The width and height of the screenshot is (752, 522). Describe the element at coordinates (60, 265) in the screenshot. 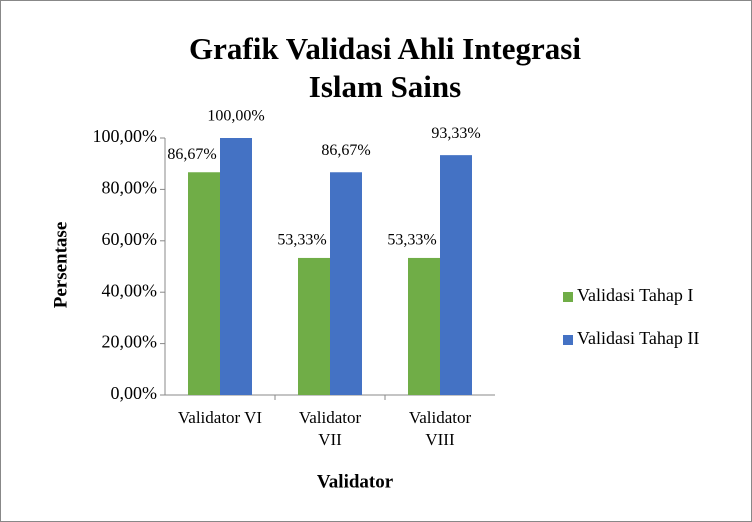

I see `y-axis-label: Persentase` at that location.